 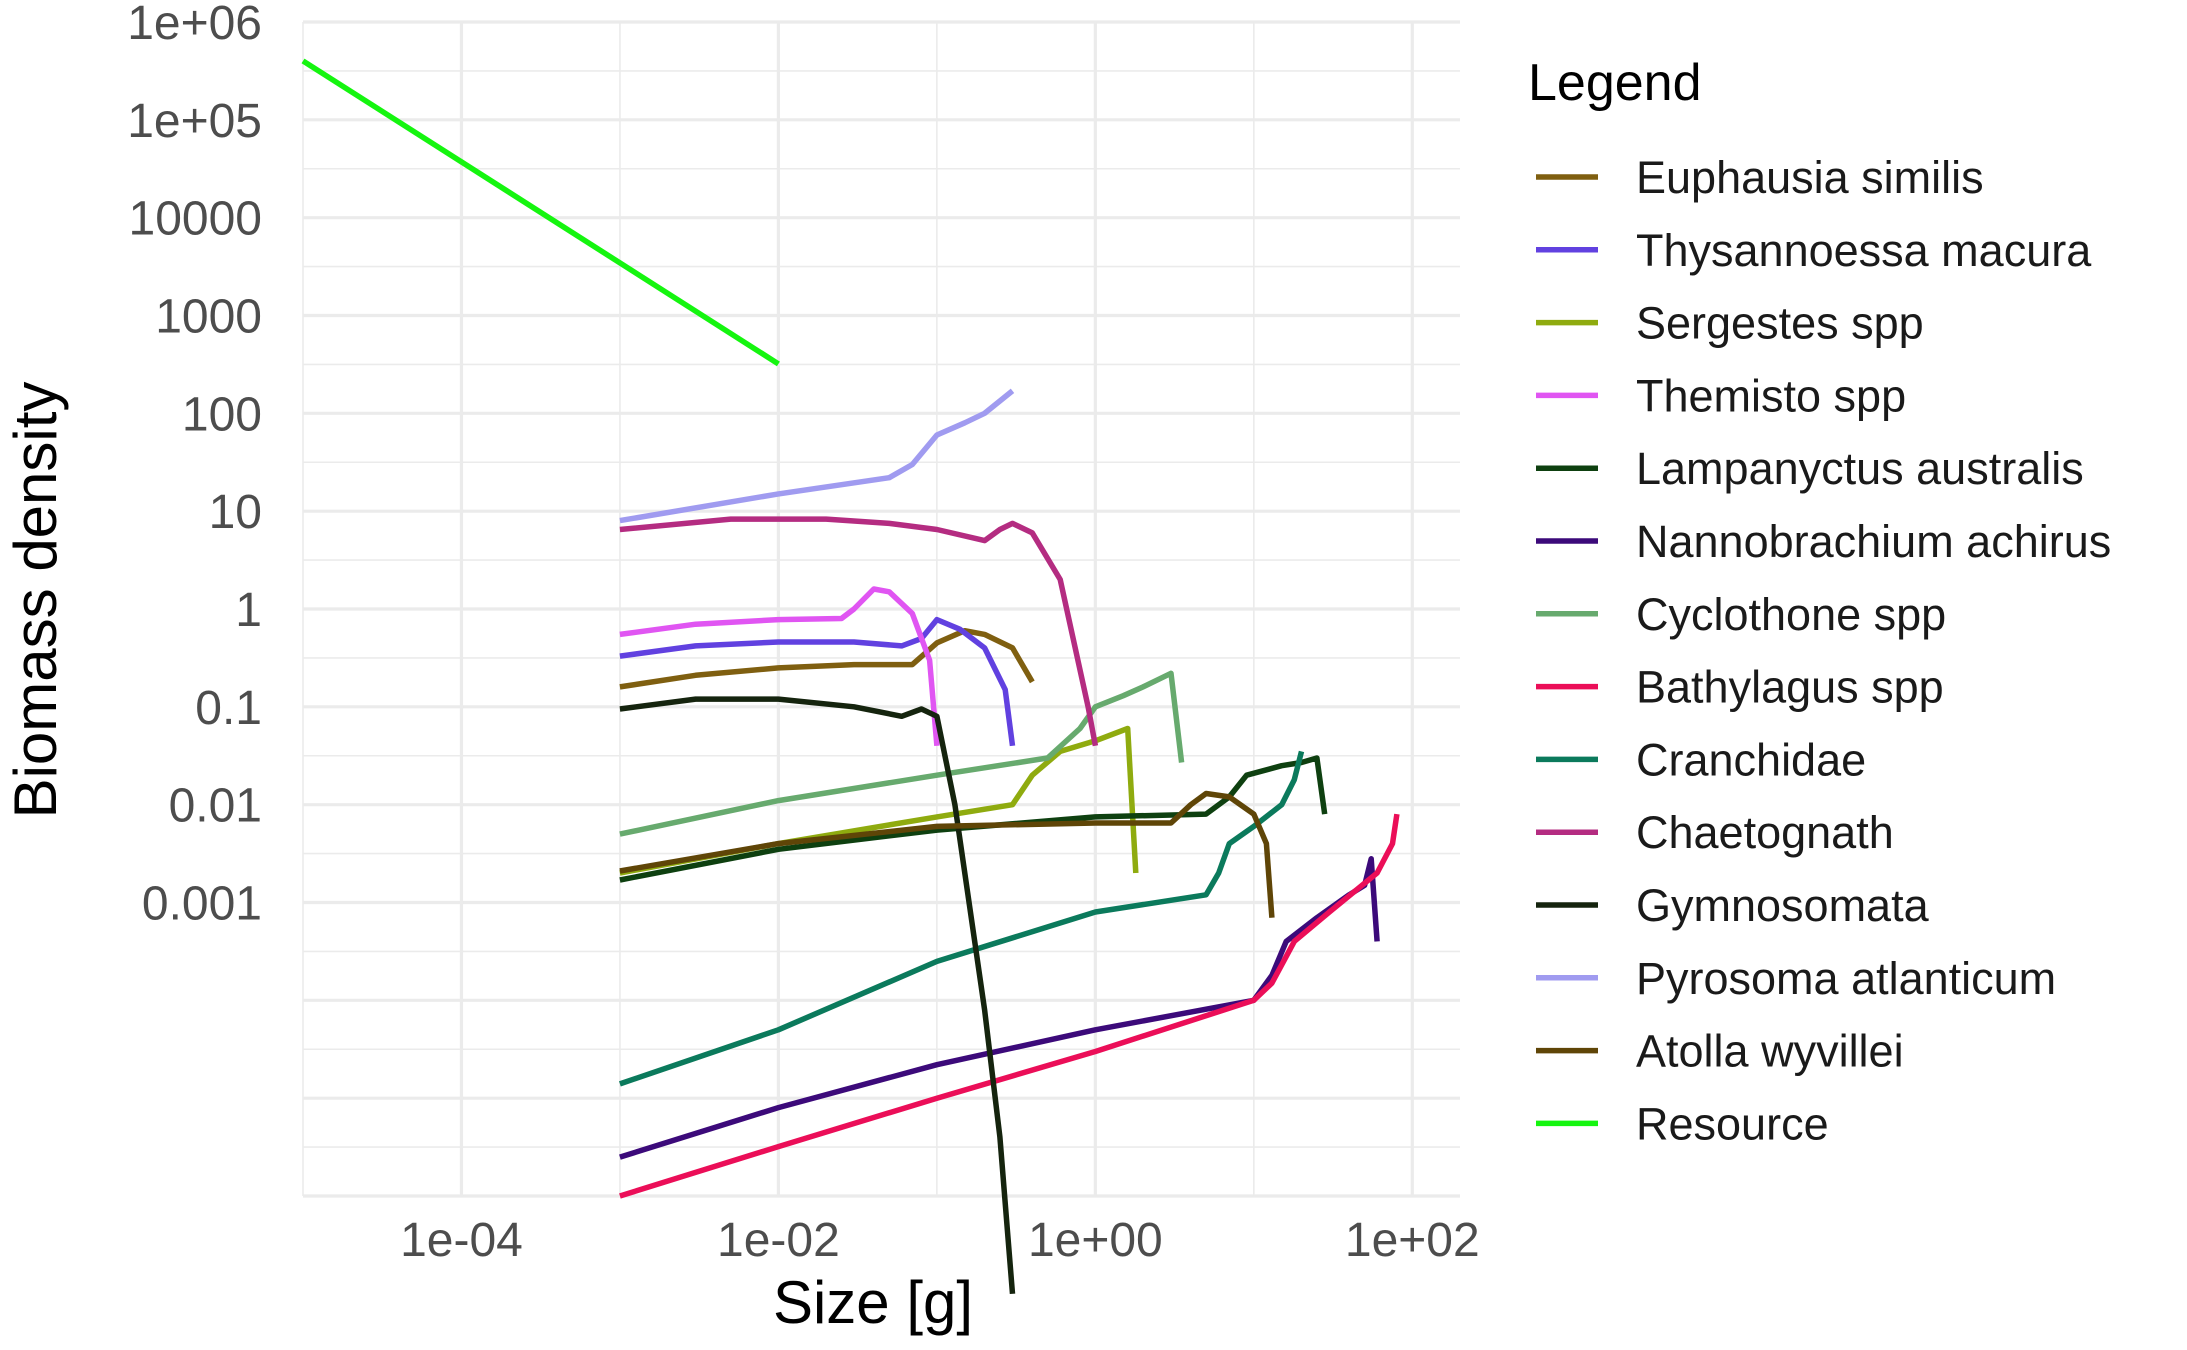 What do you see at coordinates (1615, 83) in the screenshot?
I see `legend-title: Legend` at bounding box center [1615, 83].